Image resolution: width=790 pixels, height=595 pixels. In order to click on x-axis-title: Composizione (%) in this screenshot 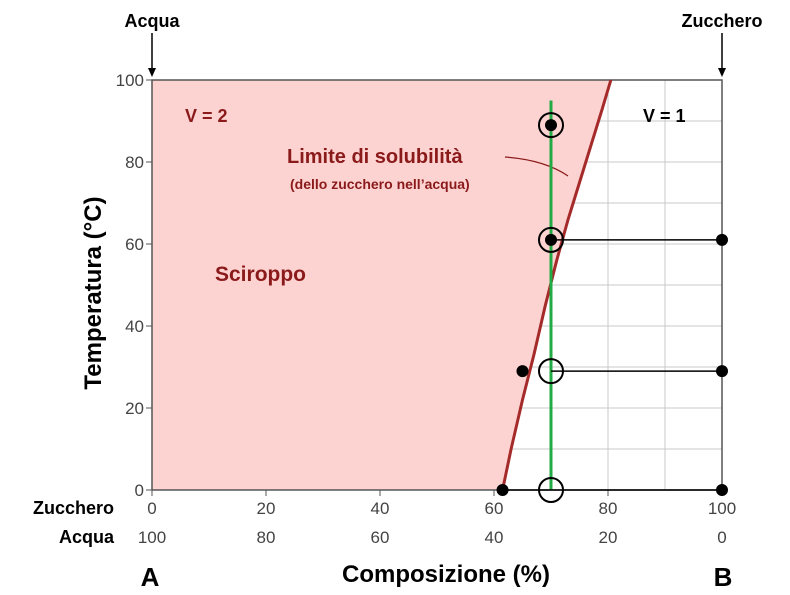, I will do `click(446, 574)`.